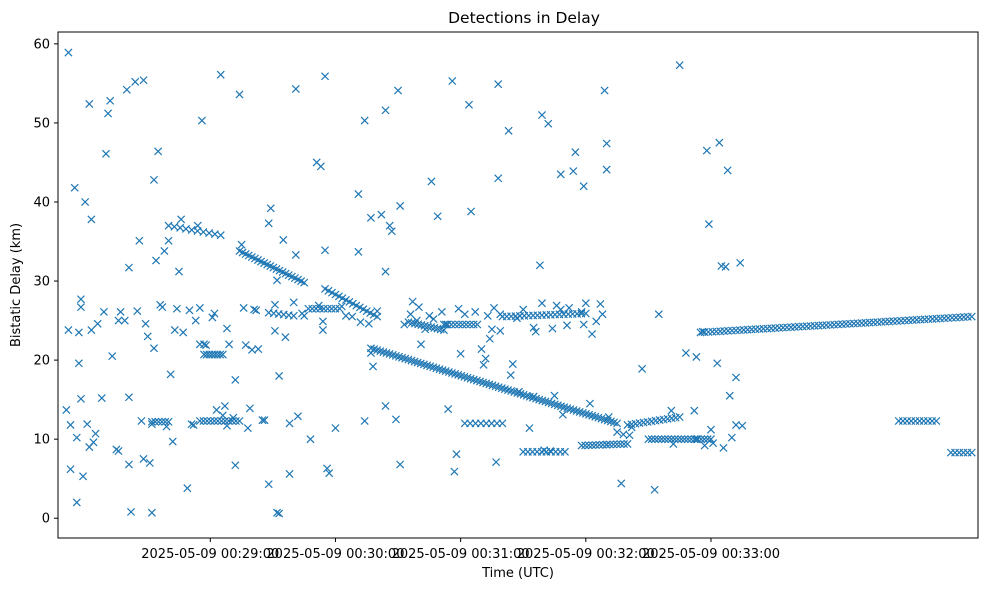 The width and height of the screenshot is (989, 590). Describe the element at coordinates (711, 554) in the screenshot. I see `x-tick-label: 2025-05-09 00:33:00` at that location.